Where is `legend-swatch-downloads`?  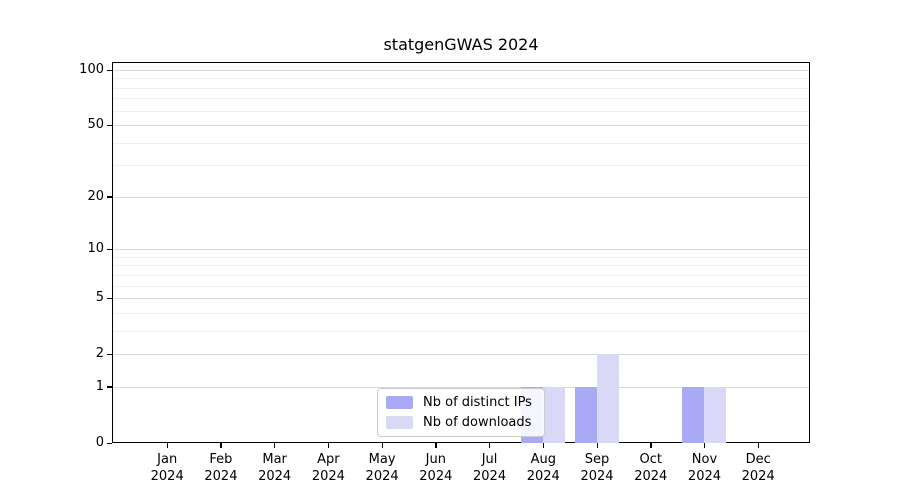
legend-swatch-downloads is located at coordinates (399, 422).